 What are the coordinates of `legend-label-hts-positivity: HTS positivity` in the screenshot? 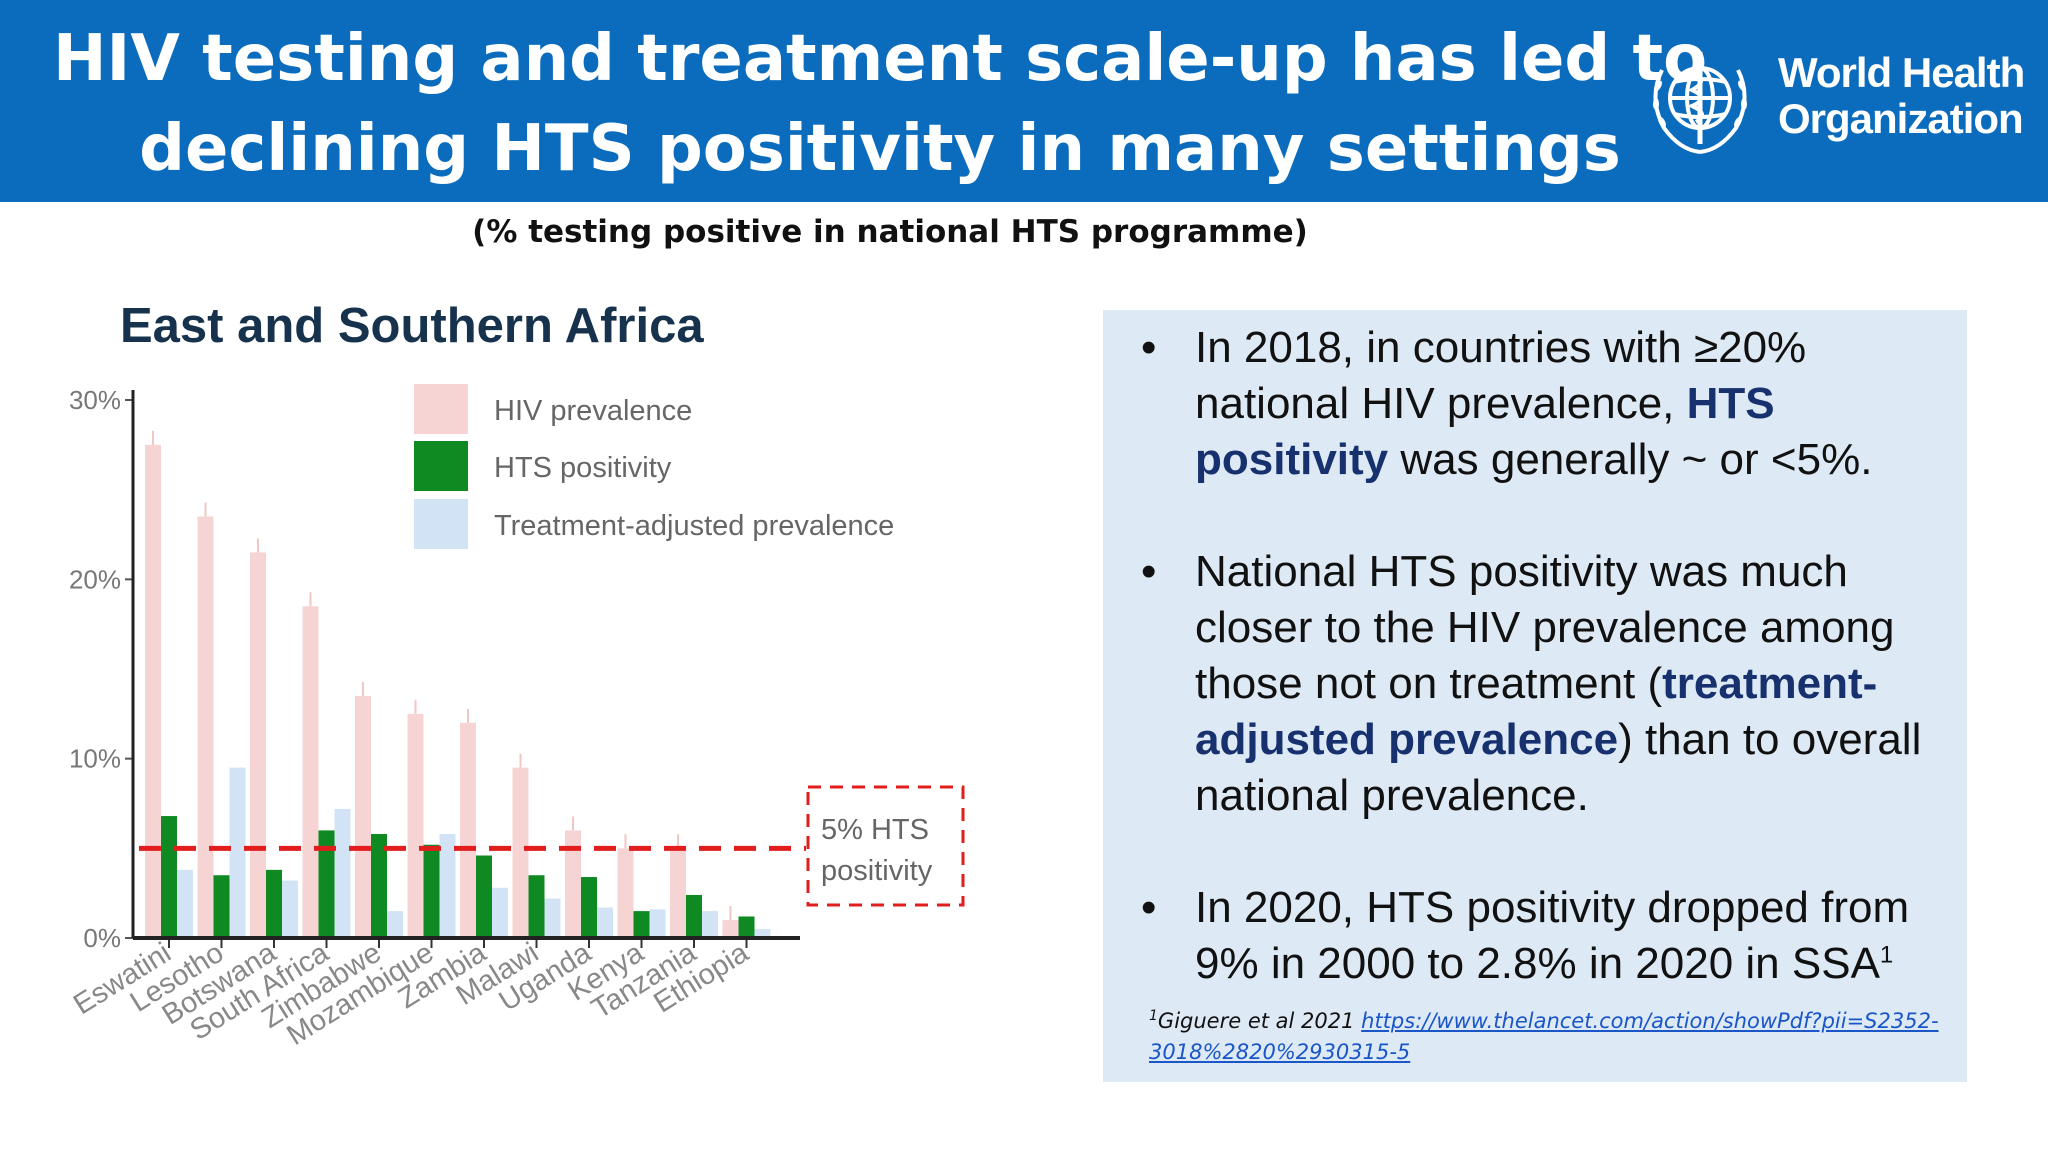 It's located at (583, 468).